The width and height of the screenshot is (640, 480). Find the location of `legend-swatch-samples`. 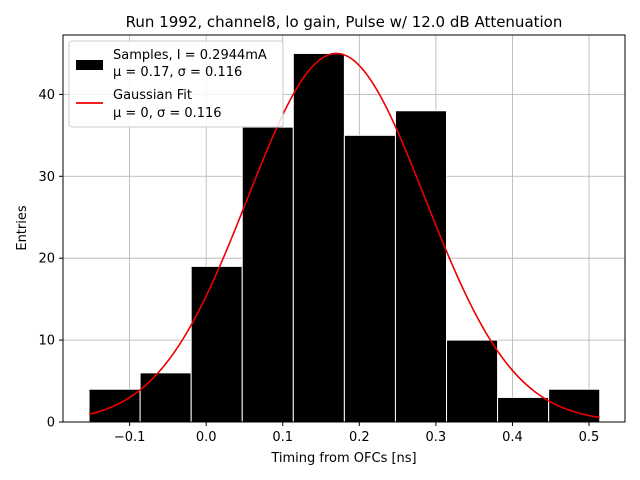

legend-swatch-samples is located at coordinates (89, 65).